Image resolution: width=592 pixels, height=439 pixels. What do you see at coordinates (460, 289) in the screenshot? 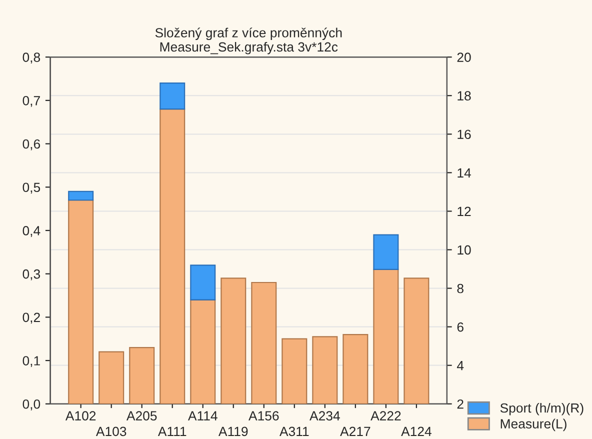
I see `y2-tick-label: 8` at bounding box center [460, 289].